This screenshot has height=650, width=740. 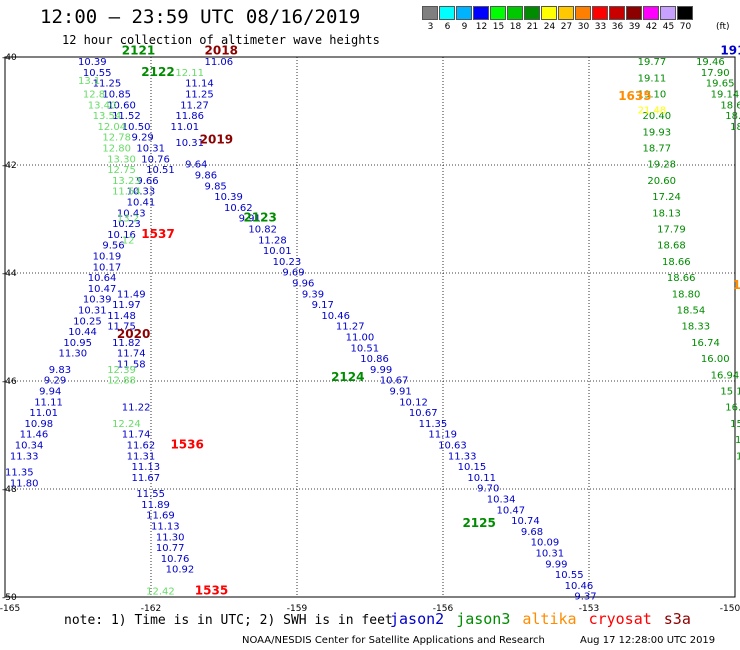 I want to click on wave-height-point: 12.75, so click(x=121, y=170).